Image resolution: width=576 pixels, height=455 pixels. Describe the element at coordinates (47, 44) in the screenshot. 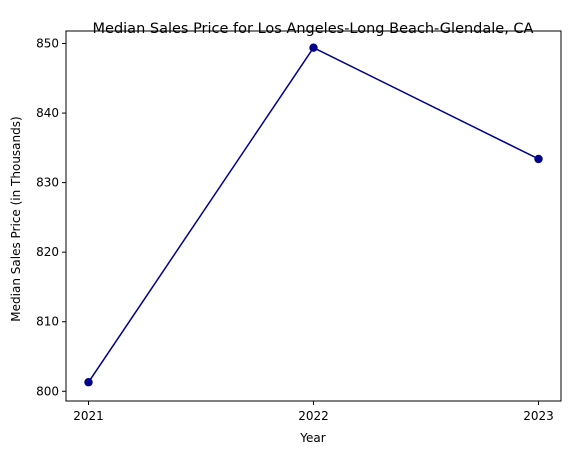

I see `y-tick-label: 850` at that location.